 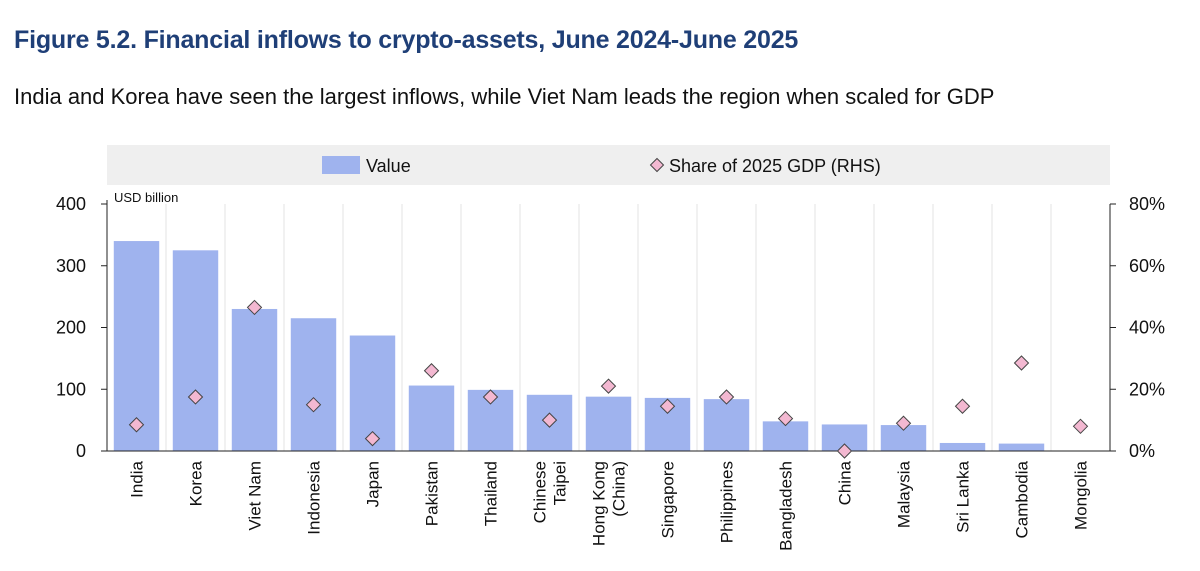 What do you see at coordinates (963, 496) in the screenshot?
I see `category-label: Sri Lanka` at bounding box center [963, 496].